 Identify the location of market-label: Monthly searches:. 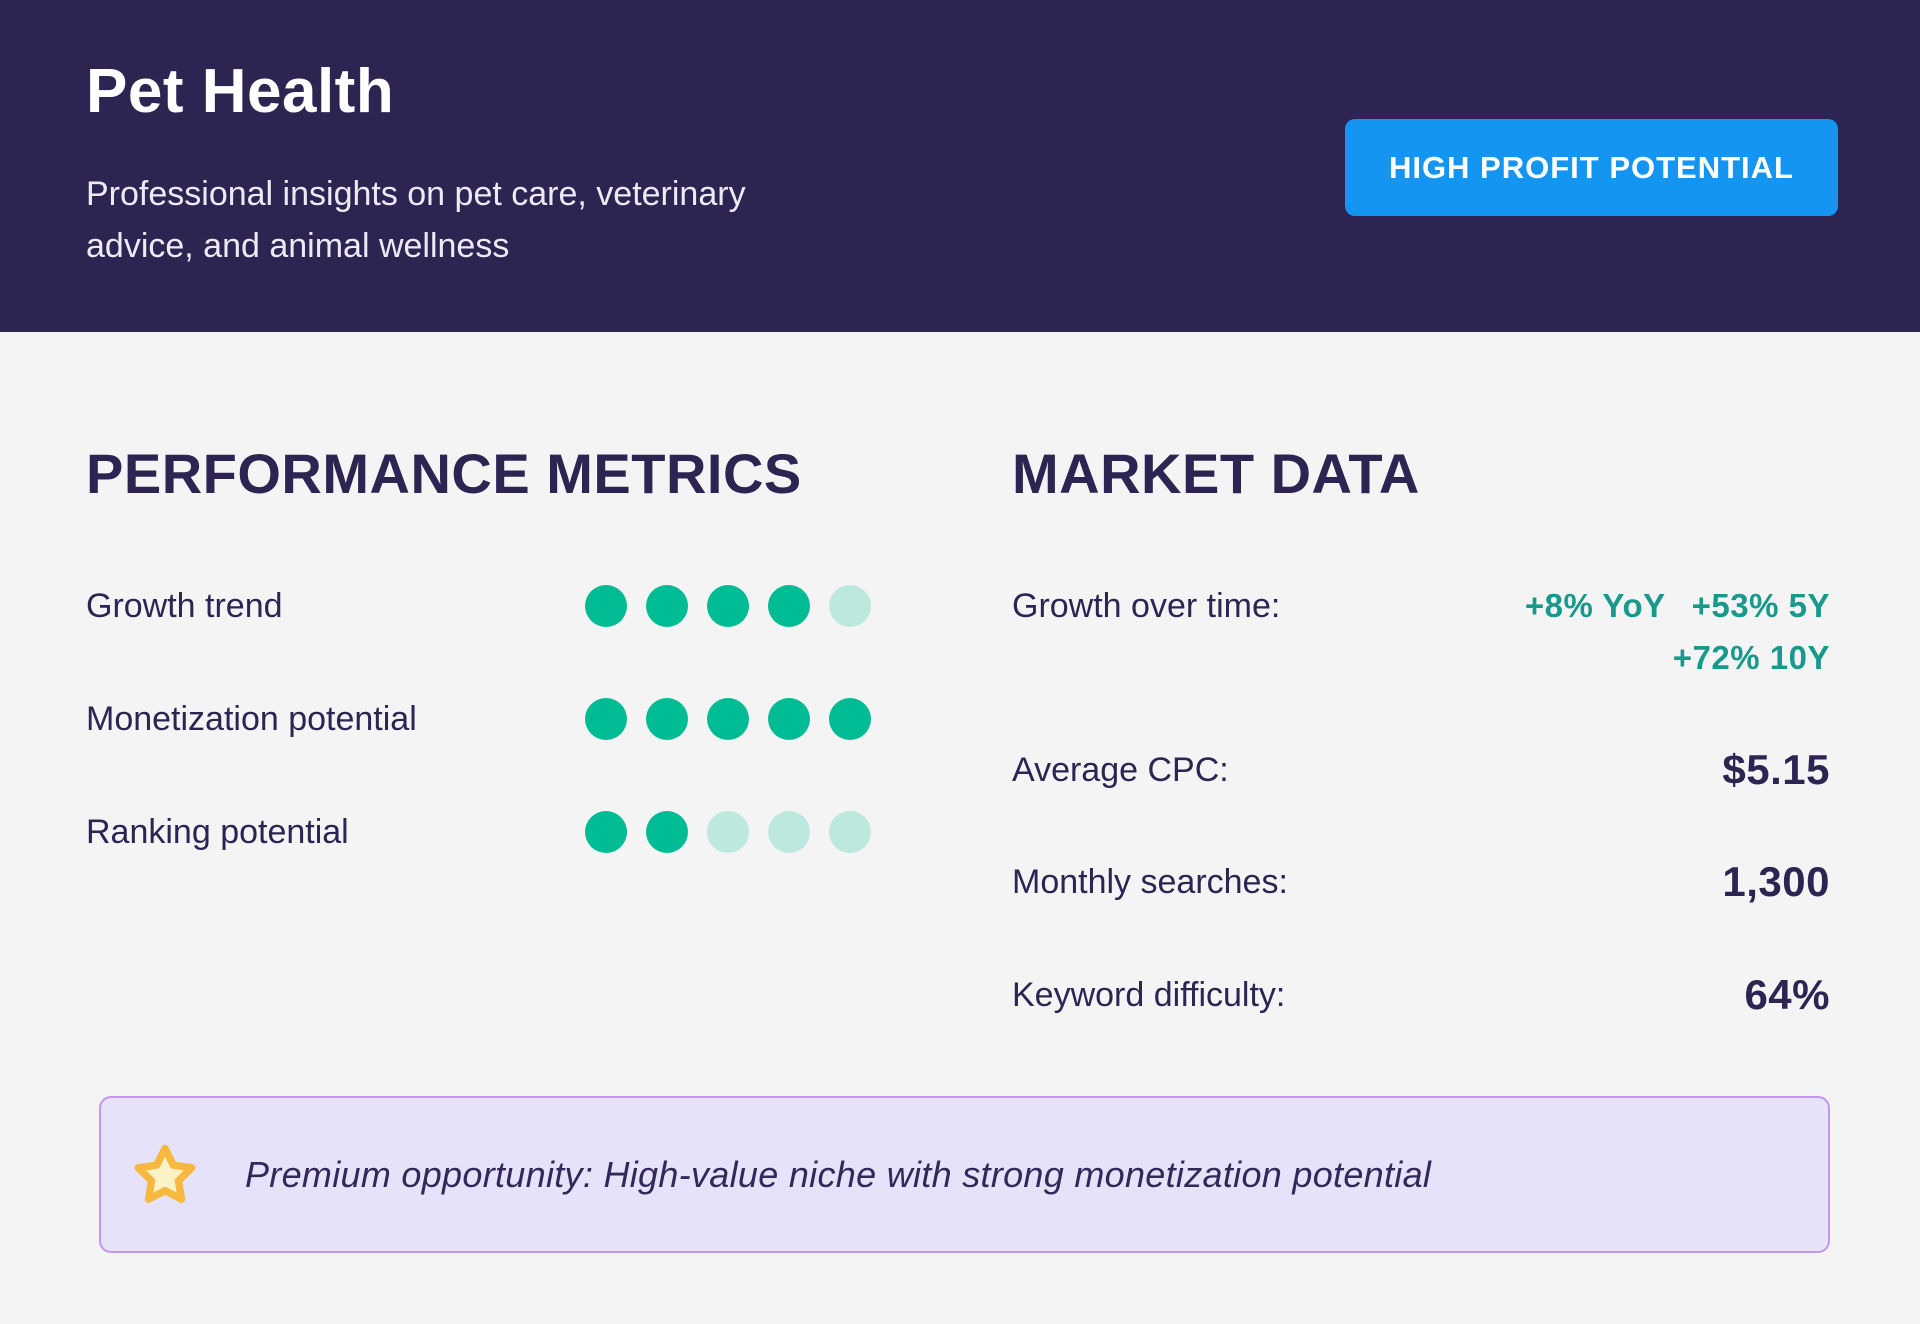
(1150, 882).